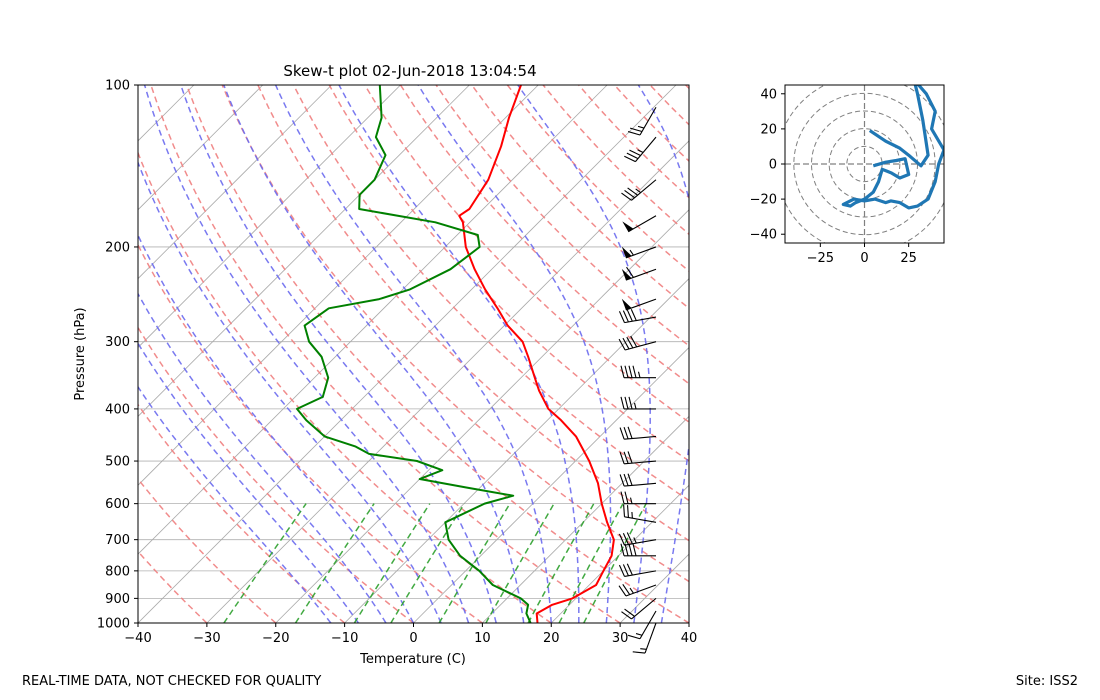 This screenshot has width=1100, height=700. Describe the element at coordinates (908, 258) in the screenshot. I see `hodograph-x-tick-label: 25` at that location.